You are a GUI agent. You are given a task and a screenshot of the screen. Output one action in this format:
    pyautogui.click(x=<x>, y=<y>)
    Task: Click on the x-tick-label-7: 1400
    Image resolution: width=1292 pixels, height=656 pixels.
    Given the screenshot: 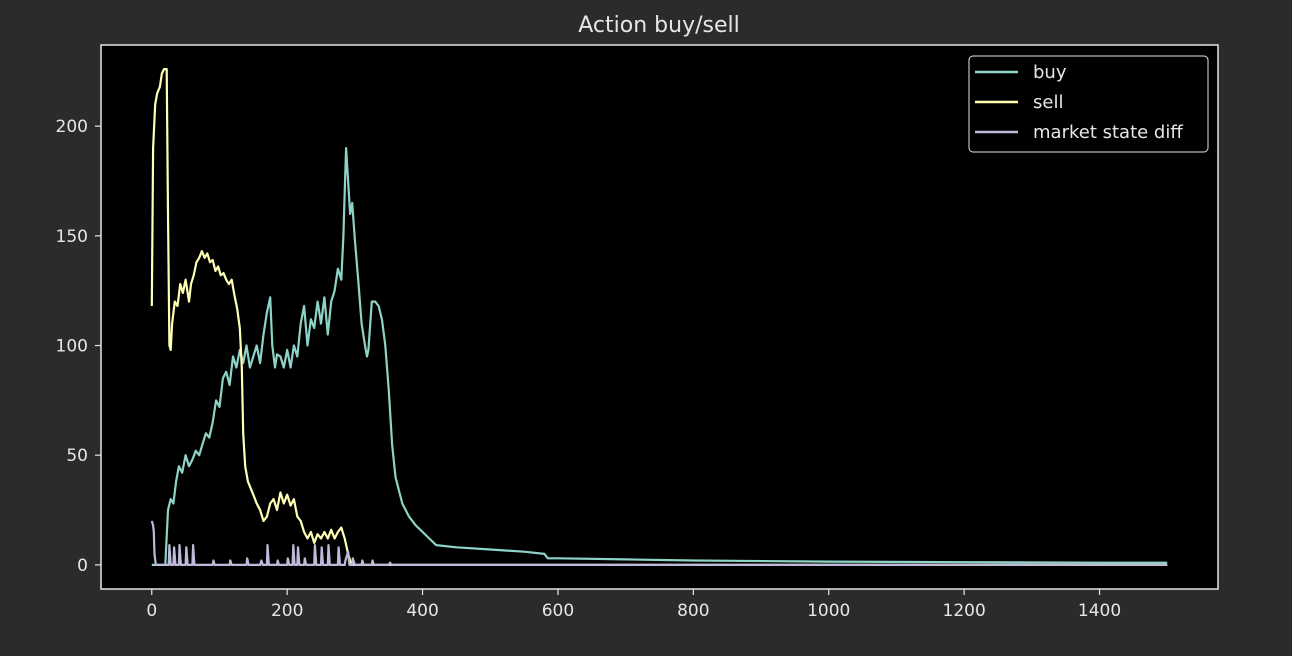 What is the action you would take?
    pyautogui.click(x=1099, y=611)
    